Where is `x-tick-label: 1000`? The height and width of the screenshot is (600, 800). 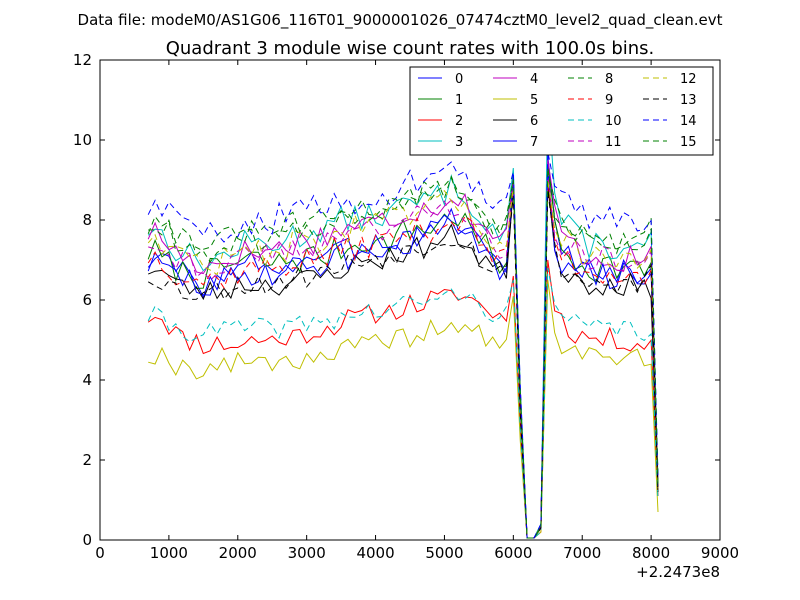
x-tick-label: 1000 is located at coordinates (169, 553).